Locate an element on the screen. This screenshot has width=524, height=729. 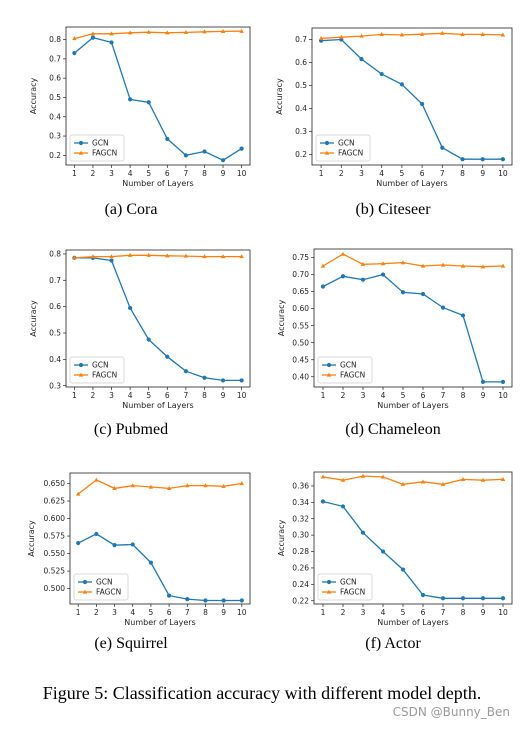
x-tick-label: 10 is located at coordinates (242, 395).